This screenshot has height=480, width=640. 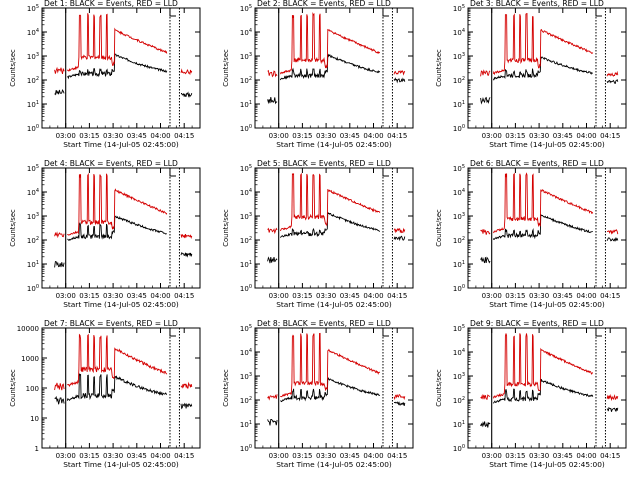 I want to click on chart-title: Det 2: BLACK = Events, RED = LLD, so click(x=324, y=4).